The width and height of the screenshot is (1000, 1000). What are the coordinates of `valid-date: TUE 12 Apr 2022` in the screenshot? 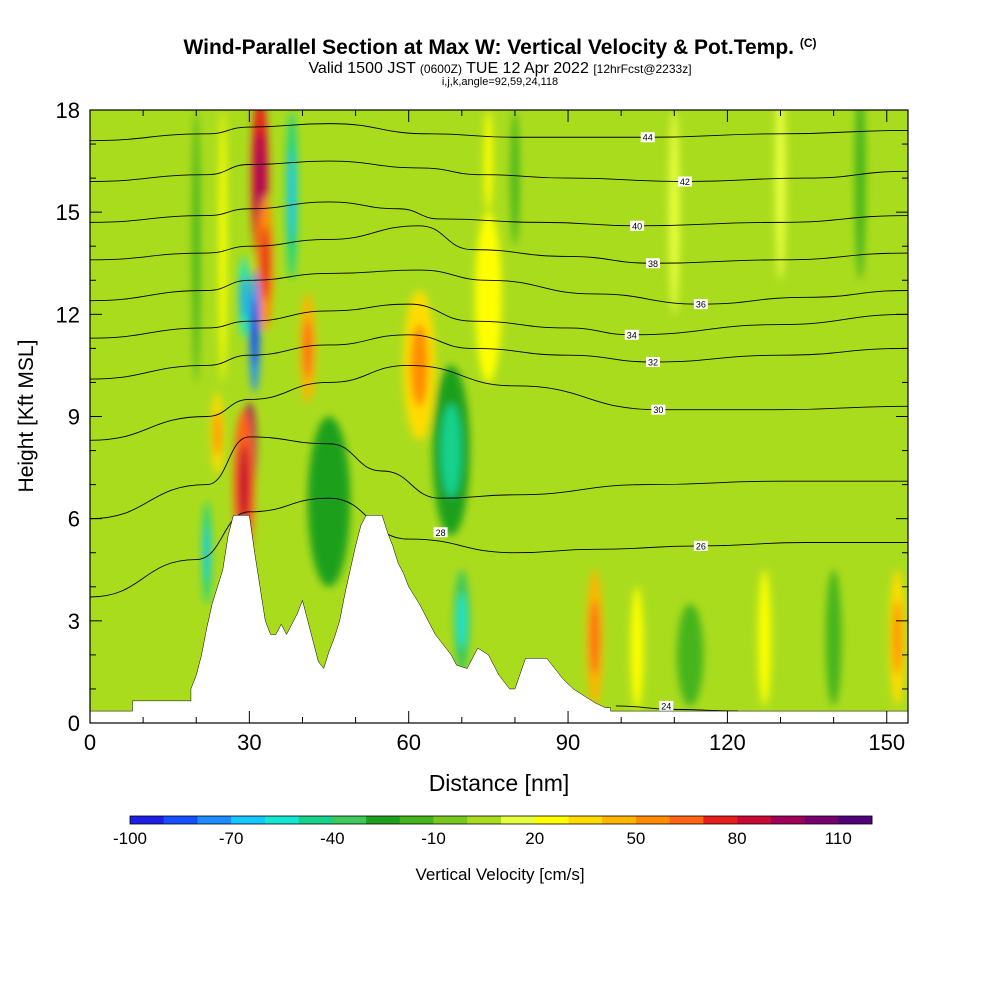 It's located at (527, 68).